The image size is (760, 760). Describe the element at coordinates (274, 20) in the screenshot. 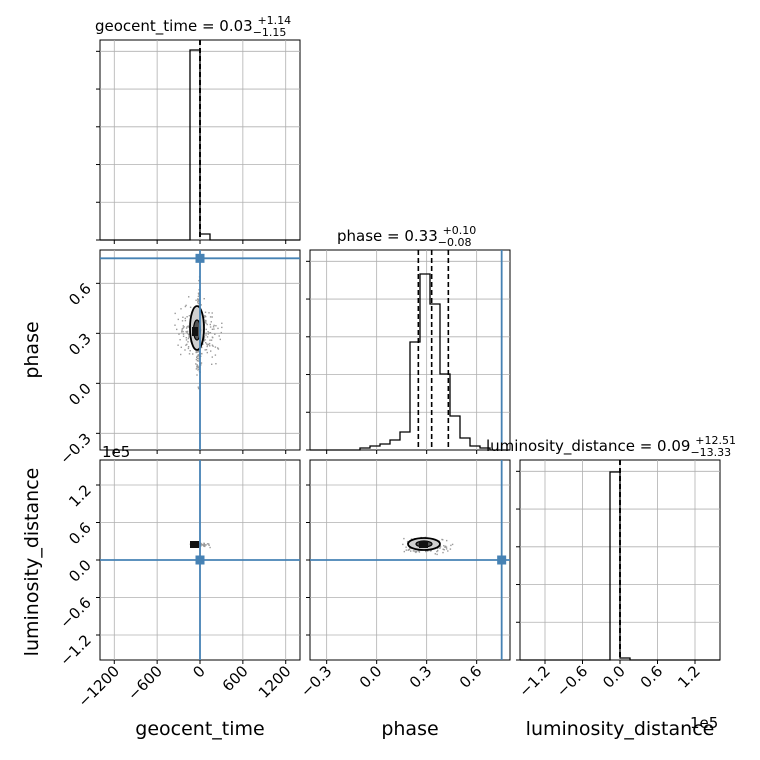

I see `title-plus: +1.14` at that location.